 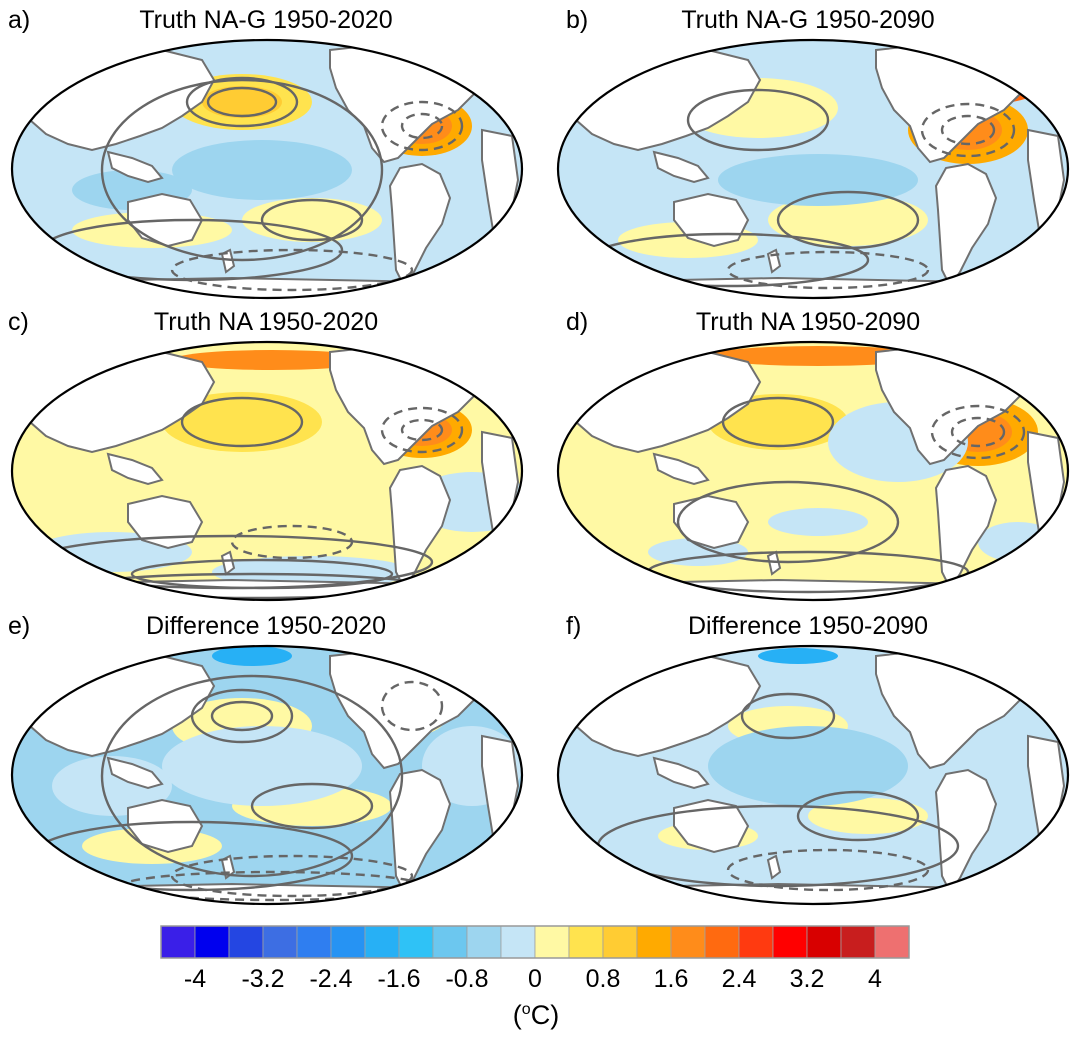 I want to click on panel-letter: c), so click(x=18, y=322).